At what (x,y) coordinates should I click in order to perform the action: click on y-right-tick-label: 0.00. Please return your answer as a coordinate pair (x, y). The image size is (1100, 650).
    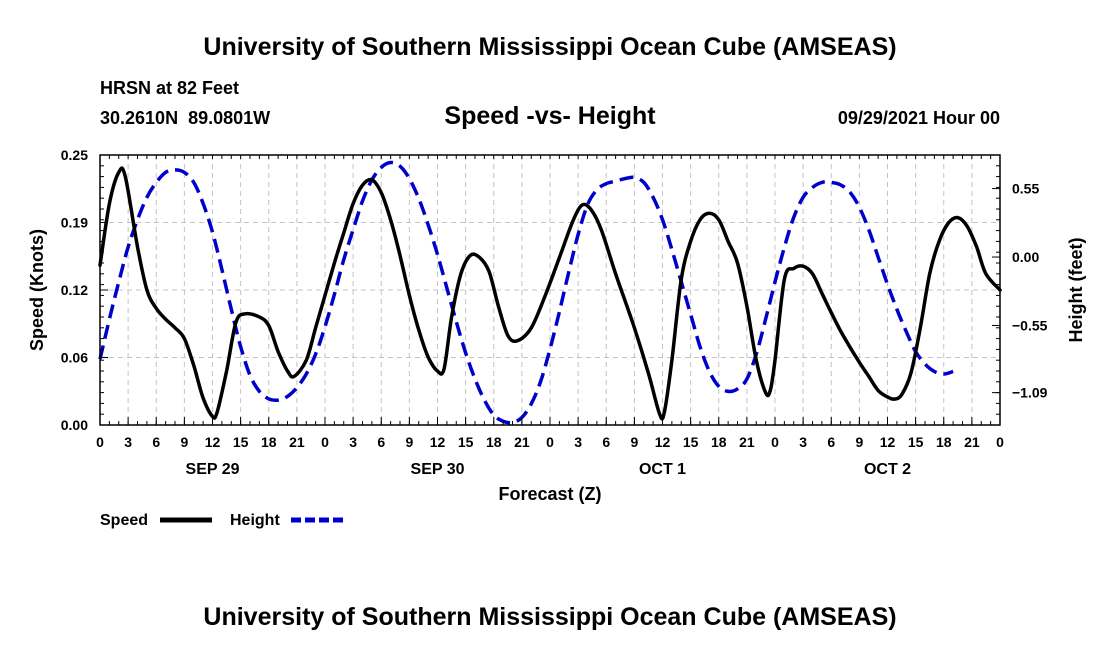
    Looking at the image, I should click on (1025, 257).